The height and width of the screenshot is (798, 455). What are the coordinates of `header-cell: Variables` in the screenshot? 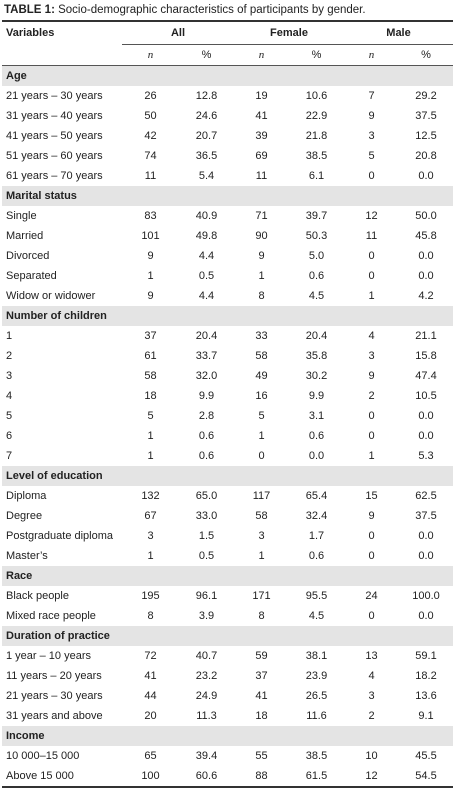 It's located at (30, 33).